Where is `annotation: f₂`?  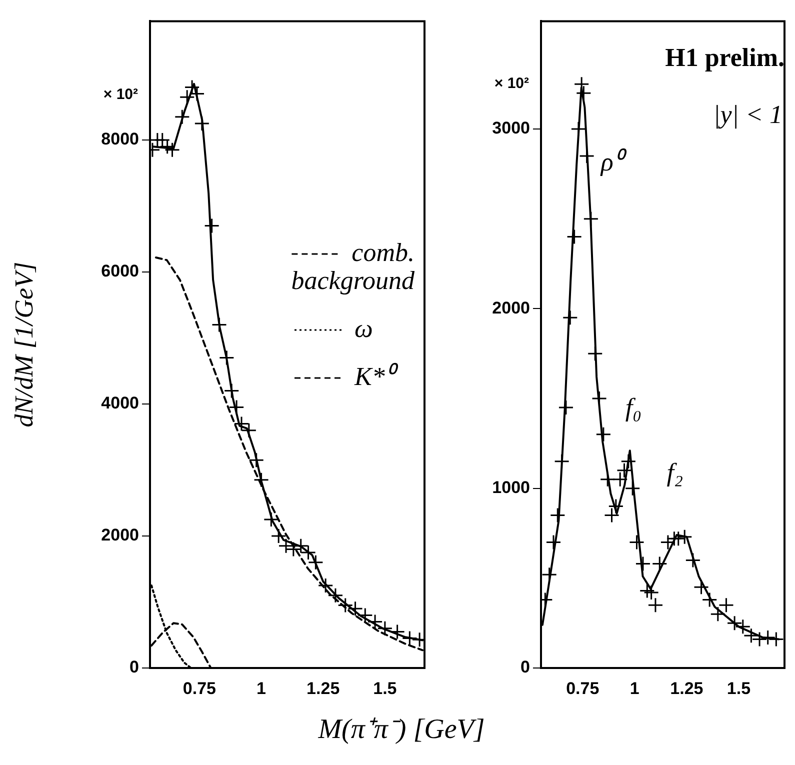 annotation: f₂ is located at coordinates (675, 472).